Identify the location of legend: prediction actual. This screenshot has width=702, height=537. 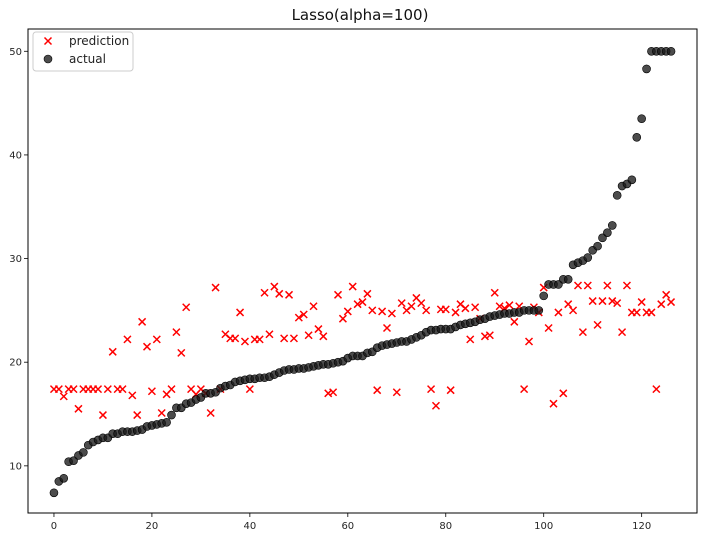
(83, 51).